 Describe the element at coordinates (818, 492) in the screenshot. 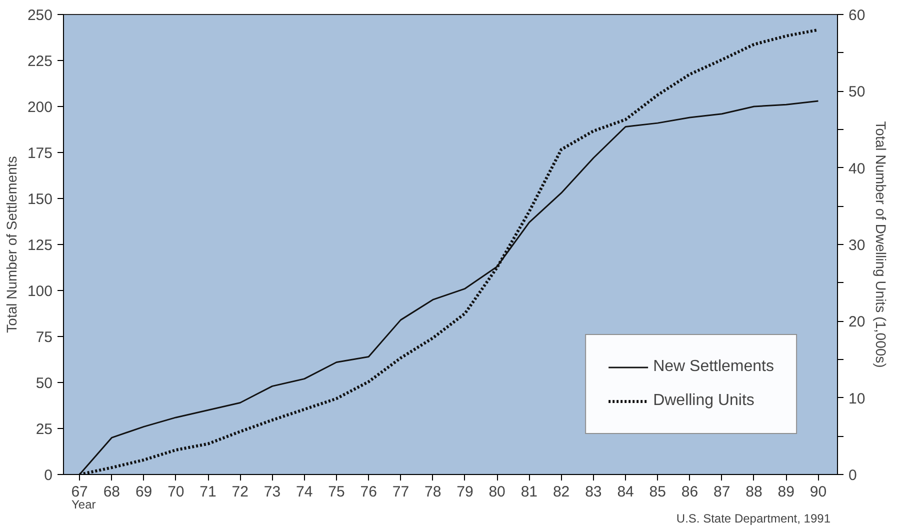

I see `x-tick-label: 90` at that location.